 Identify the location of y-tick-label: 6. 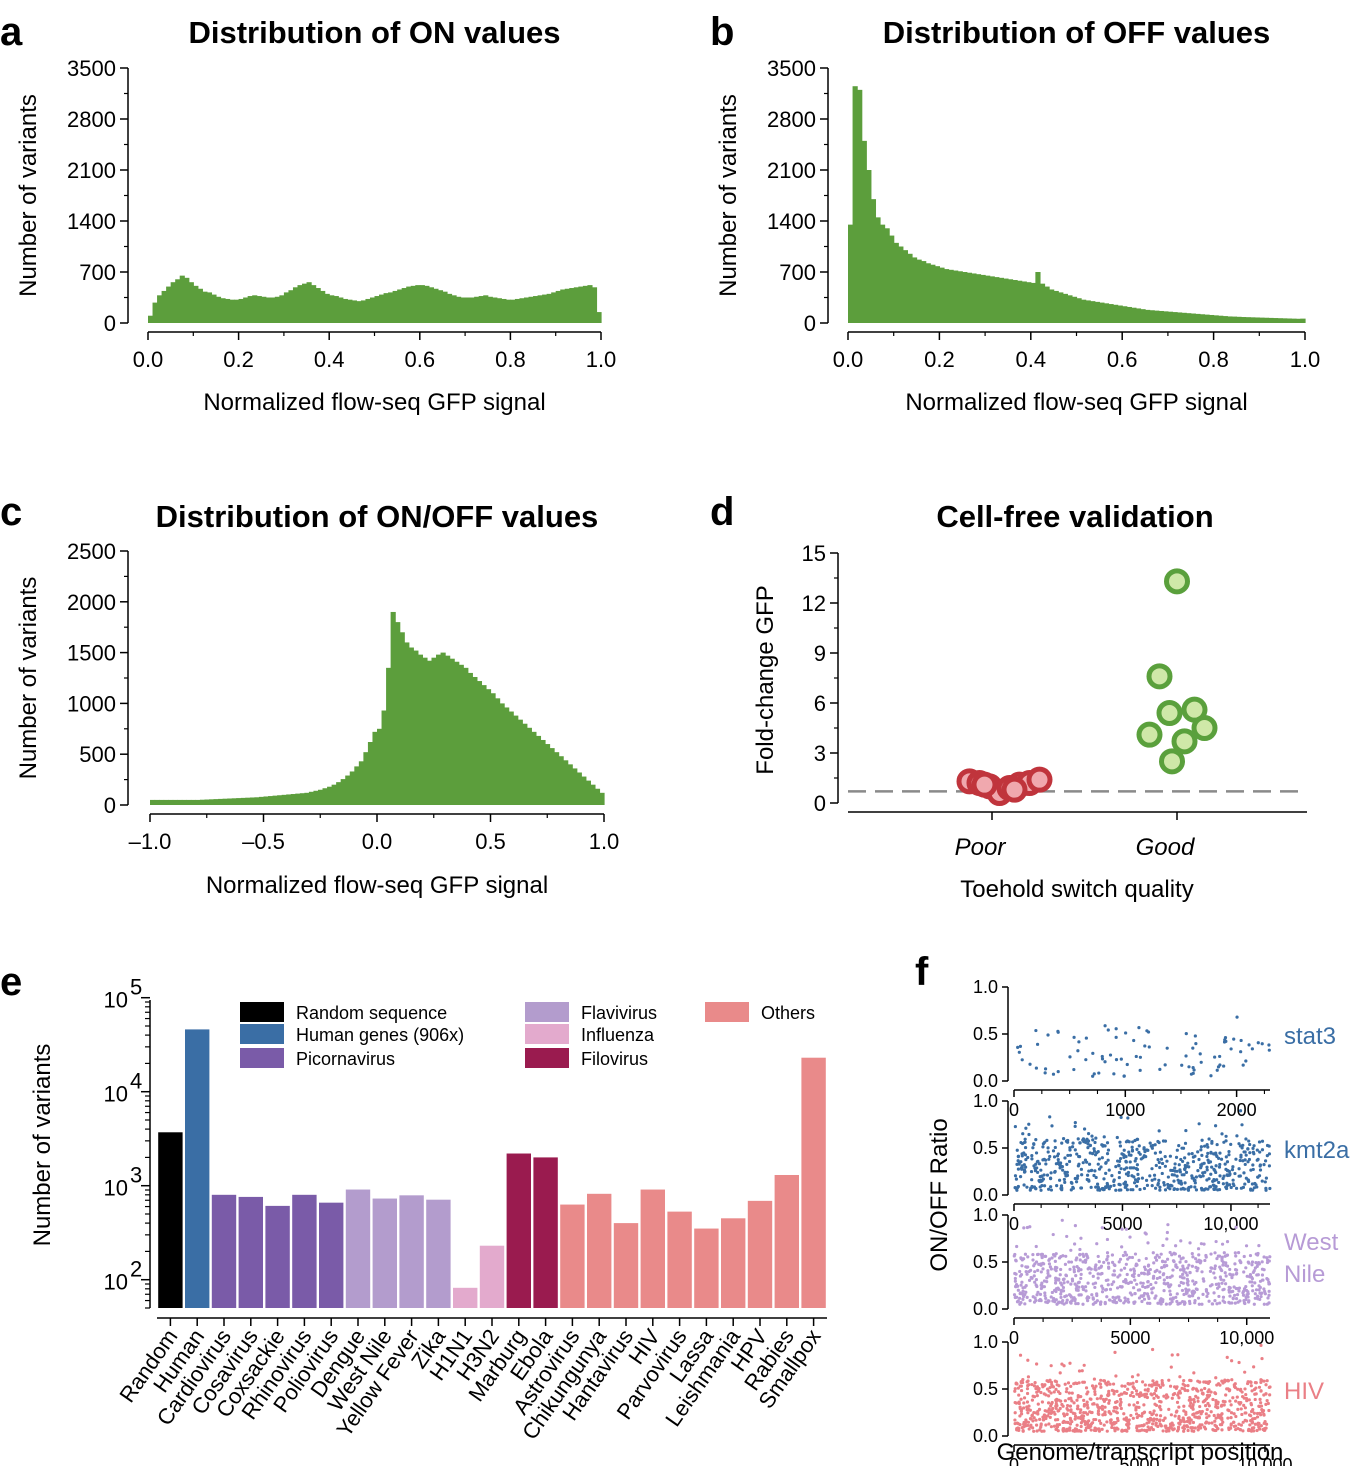
(820, 703).